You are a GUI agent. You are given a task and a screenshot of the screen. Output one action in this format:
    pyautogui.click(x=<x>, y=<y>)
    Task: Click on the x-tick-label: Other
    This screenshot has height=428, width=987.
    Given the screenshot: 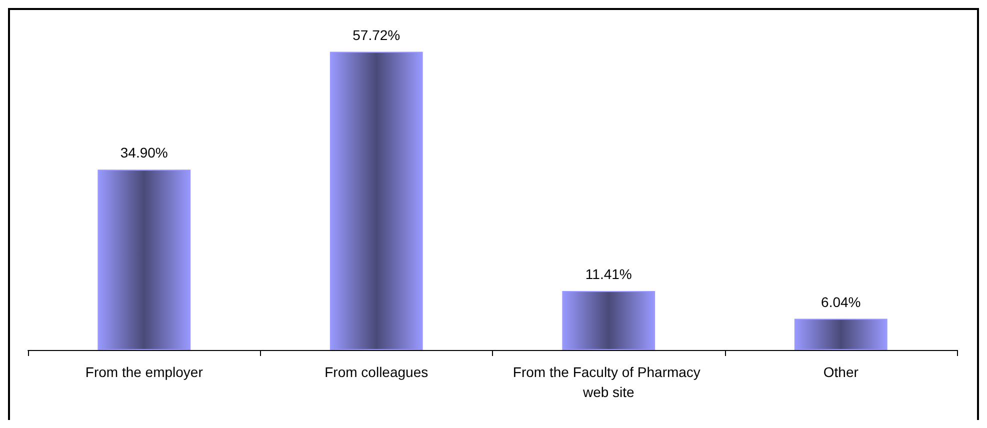 What is the action you would take?
    pyautogui.click(x=841, y=372)
    